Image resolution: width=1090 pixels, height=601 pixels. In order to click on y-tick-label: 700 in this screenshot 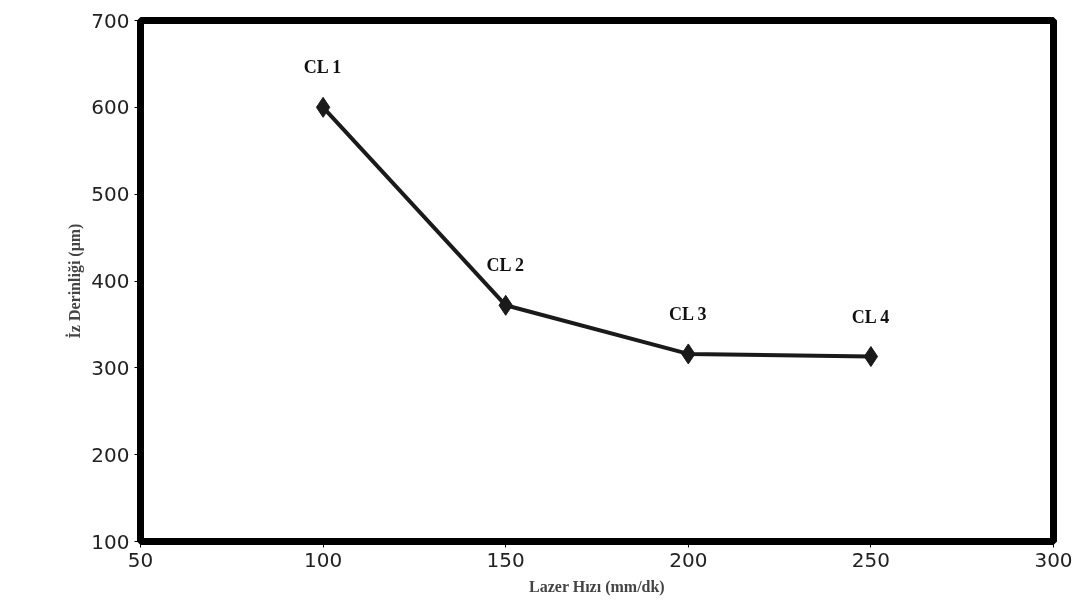, I will do `click(110, 20)`.